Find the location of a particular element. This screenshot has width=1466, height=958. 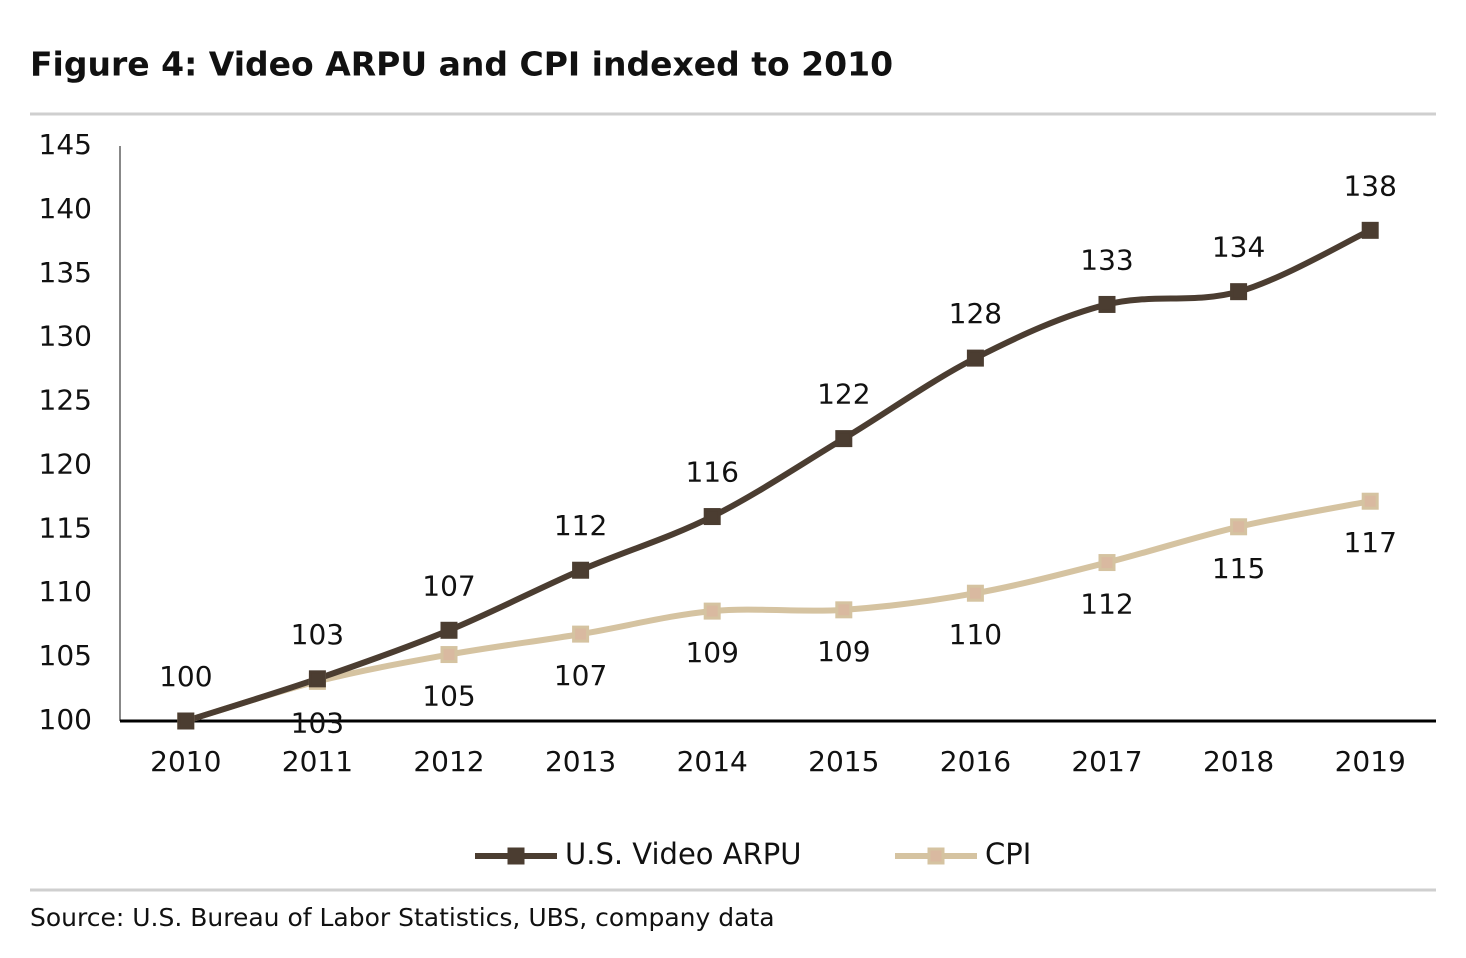

y-tick-label: 135 is located at coordinates (65, 272).